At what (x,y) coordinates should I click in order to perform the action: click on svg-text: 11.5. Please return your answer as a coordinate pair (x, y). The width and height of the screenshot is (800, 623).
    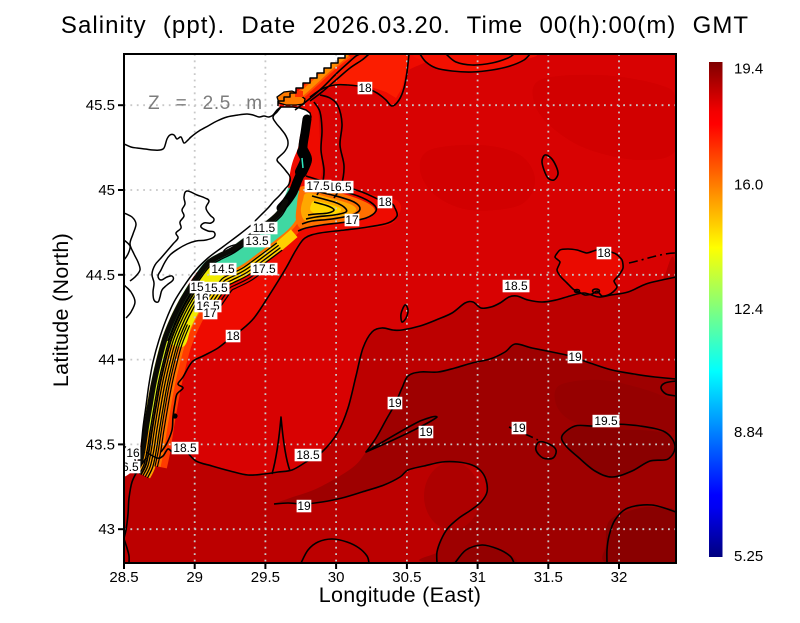
    Looking at the image, I should click on (264, 228).